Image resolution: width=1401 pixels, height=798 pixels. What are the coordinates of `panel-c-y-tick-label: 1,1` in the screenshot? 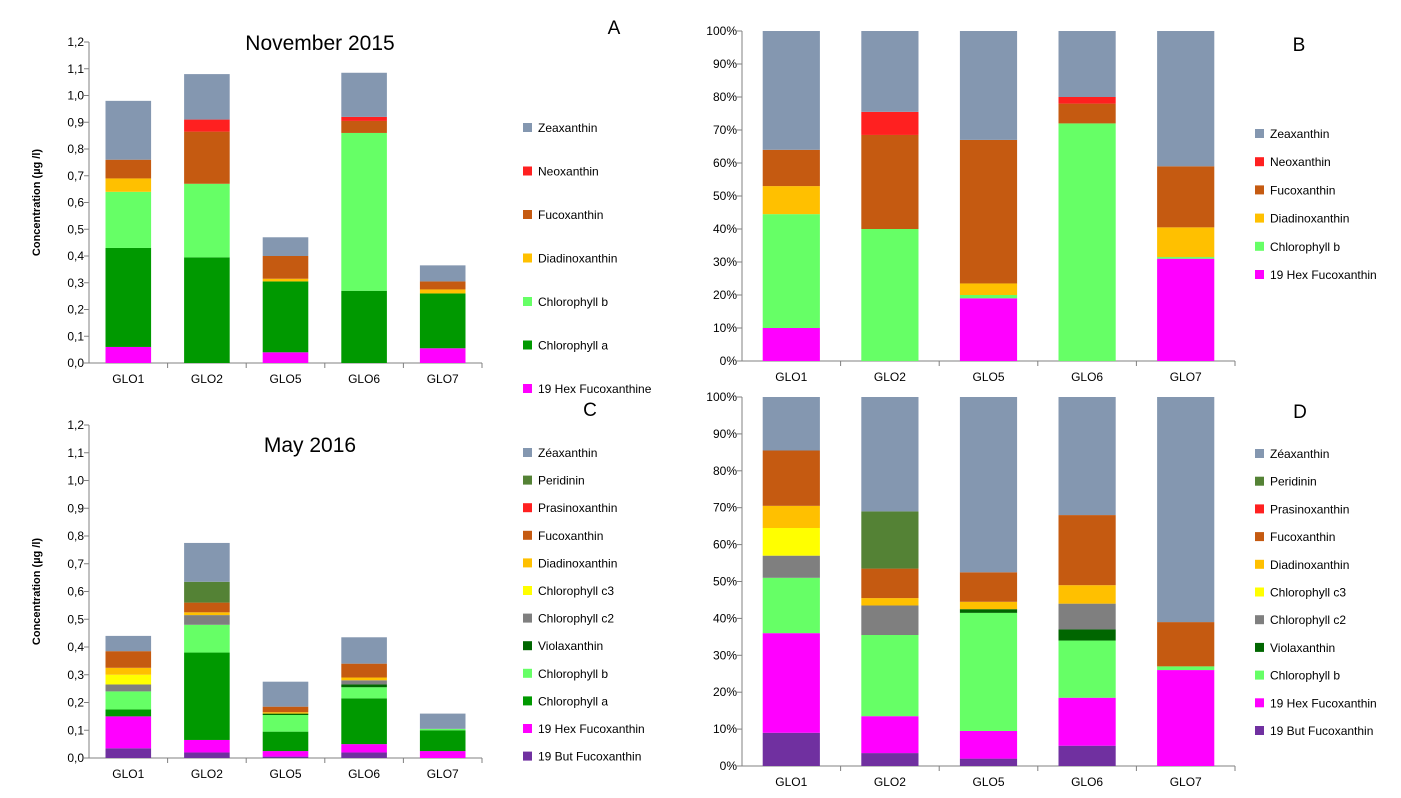 It's located at (75, 453).